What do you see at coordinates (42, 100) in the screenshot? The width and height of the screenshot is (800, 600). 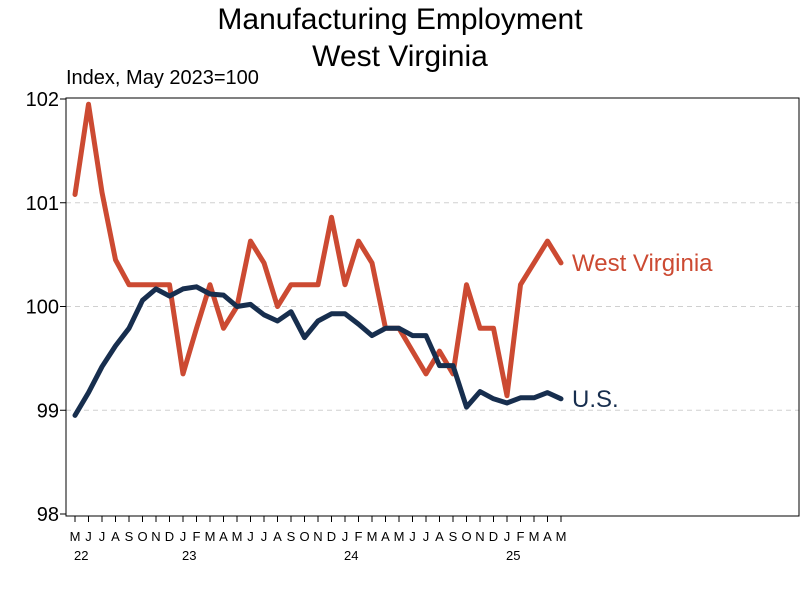 I see `y-tick-label: 102` at bounding box center [42, 100].